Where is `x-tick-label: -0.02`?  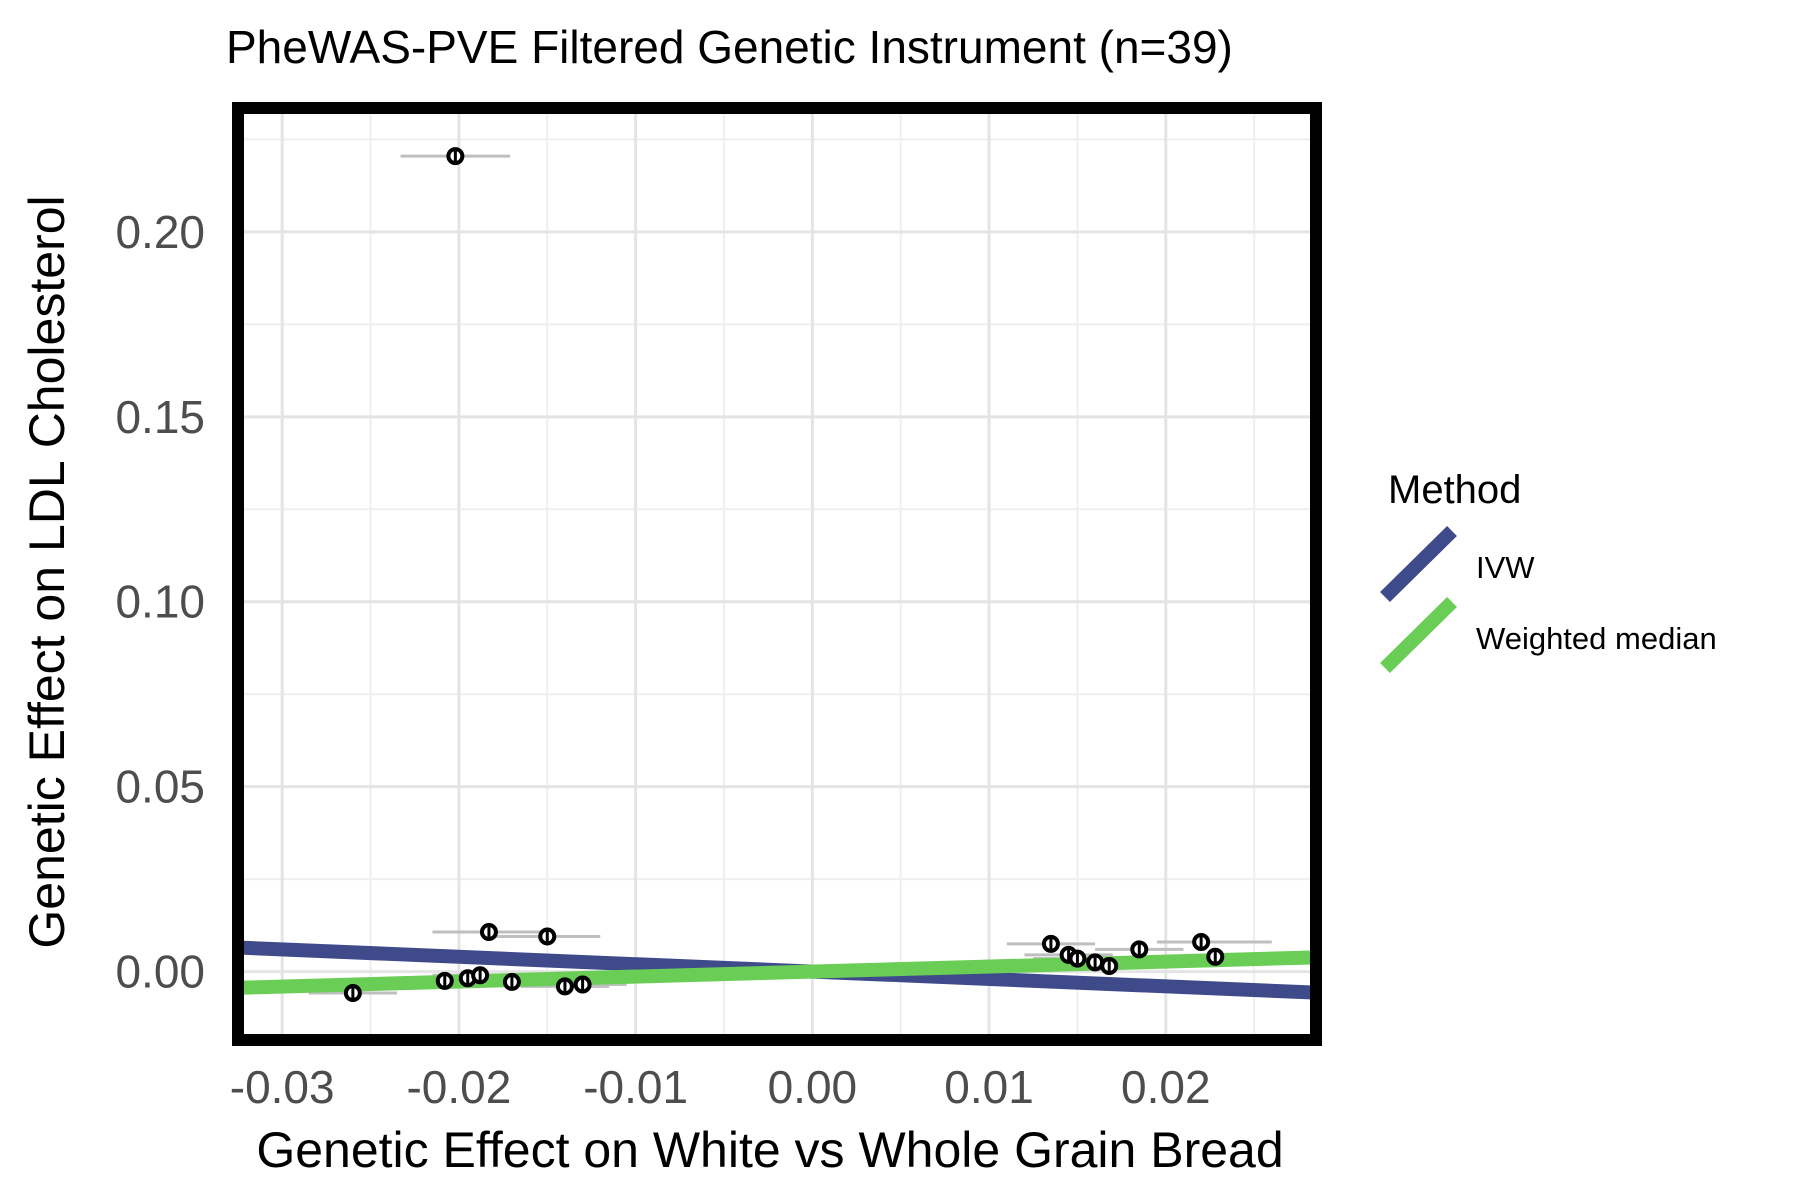 x-tick-label: -0.02 is located at coordinates (458, 1087).